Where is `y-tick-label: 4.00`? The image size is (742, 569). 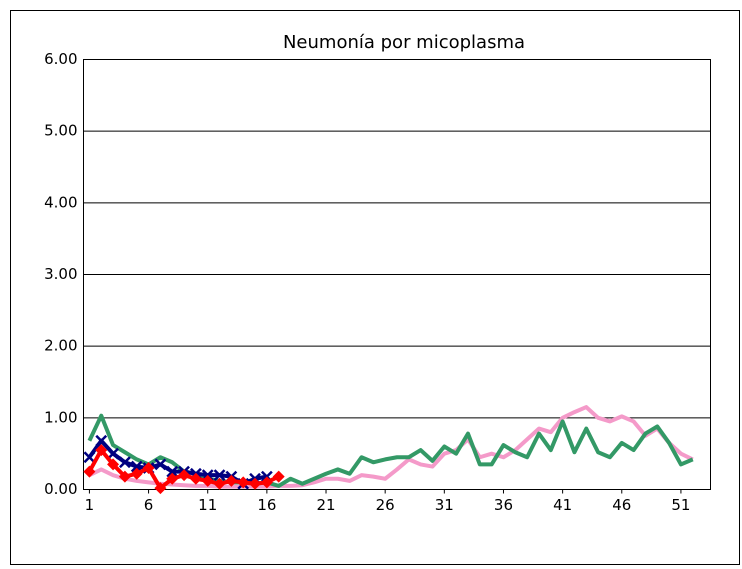
y-tick-label: 4.00 is located at coordinates (60, 202).